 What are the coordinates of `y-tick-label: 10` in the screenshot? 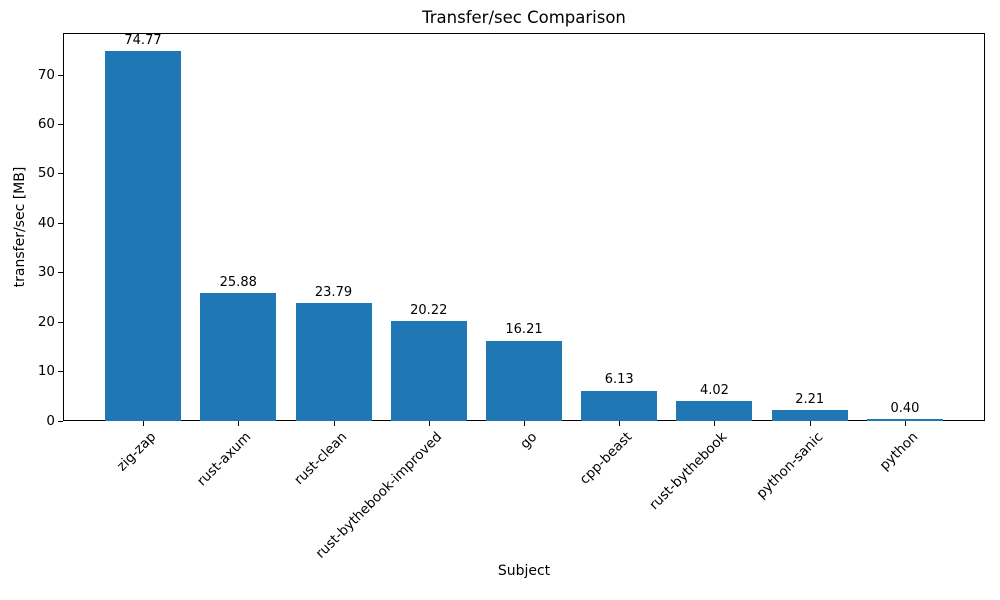 It's located at (46, 371).